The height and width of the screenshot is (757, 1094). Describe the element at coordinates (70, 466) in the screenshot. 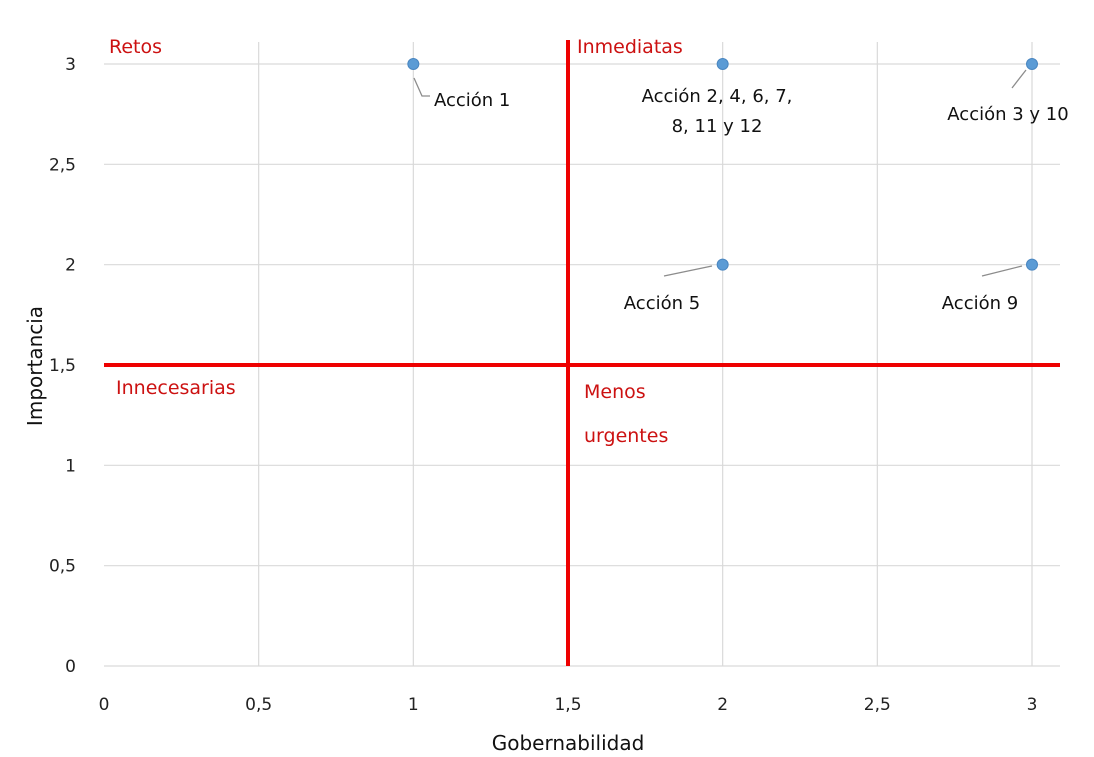

I see `y-tick-label: 1` at that location.